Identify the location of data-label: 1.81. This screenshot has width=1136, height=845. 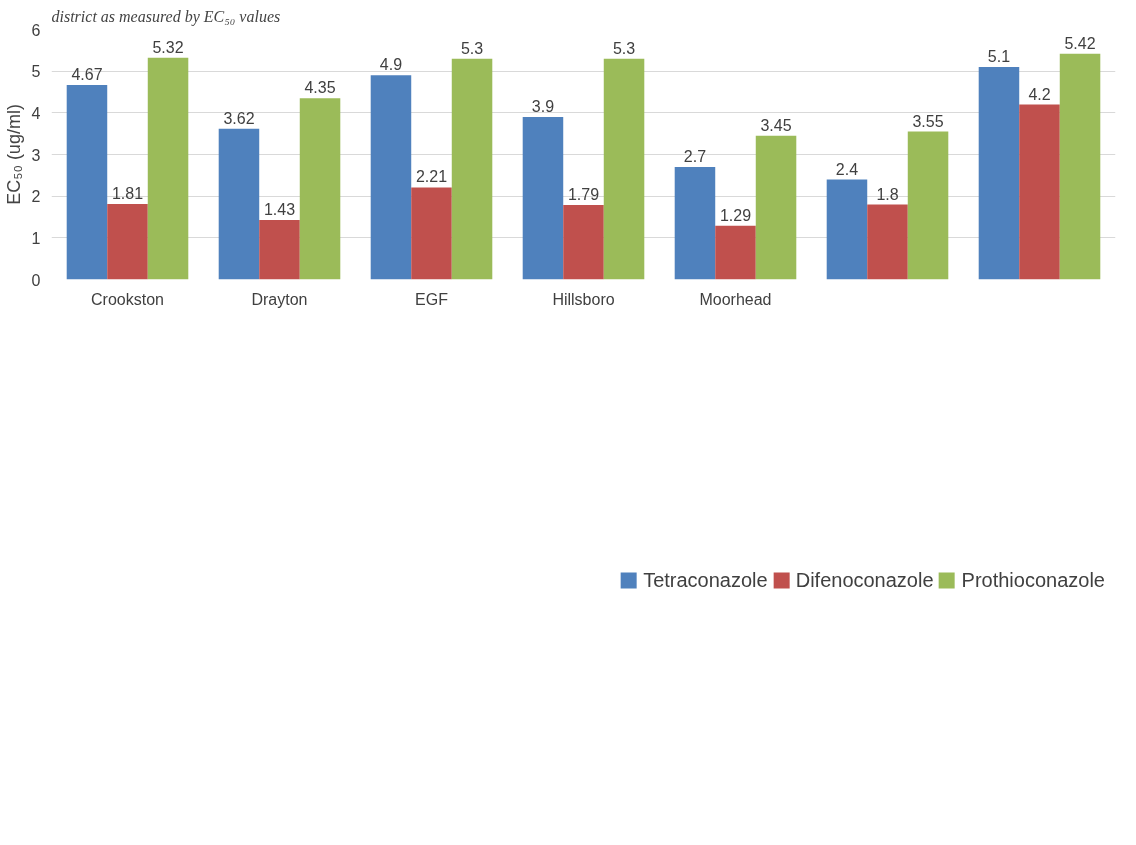
(127, 194).